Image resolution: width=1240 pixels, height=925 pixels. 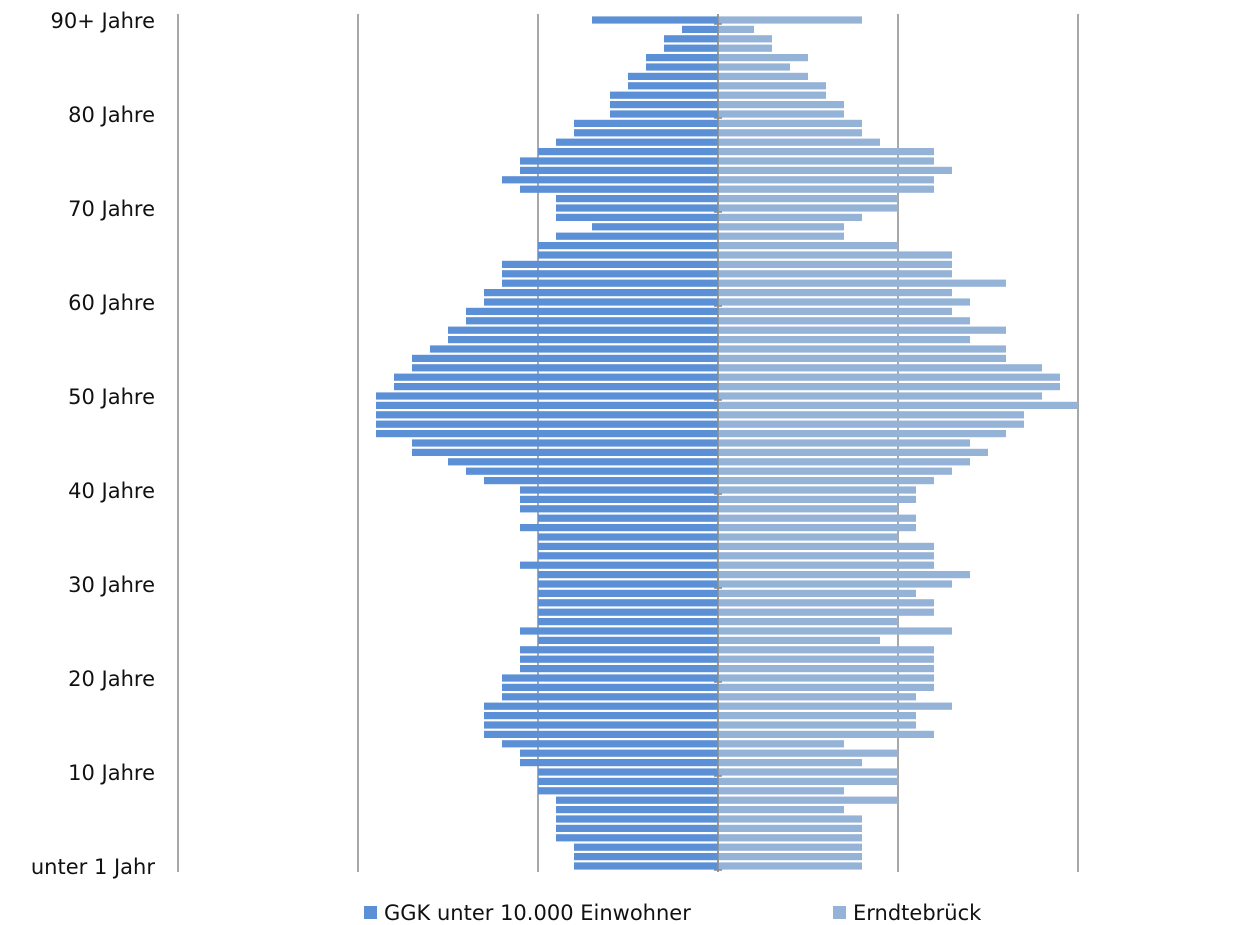 What do you see at coordinates (93, 867) in the screenshot?
I see `y-tick-label: unter 1 Jahr` at bounding box center [93, 867].